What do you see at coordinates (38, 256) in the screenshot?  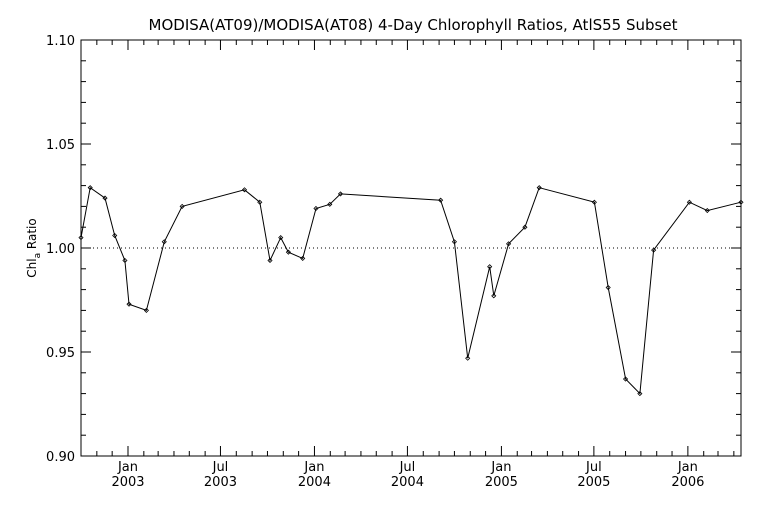 I see `y-axis-label-sub: a` at bounding box center [38, 256].